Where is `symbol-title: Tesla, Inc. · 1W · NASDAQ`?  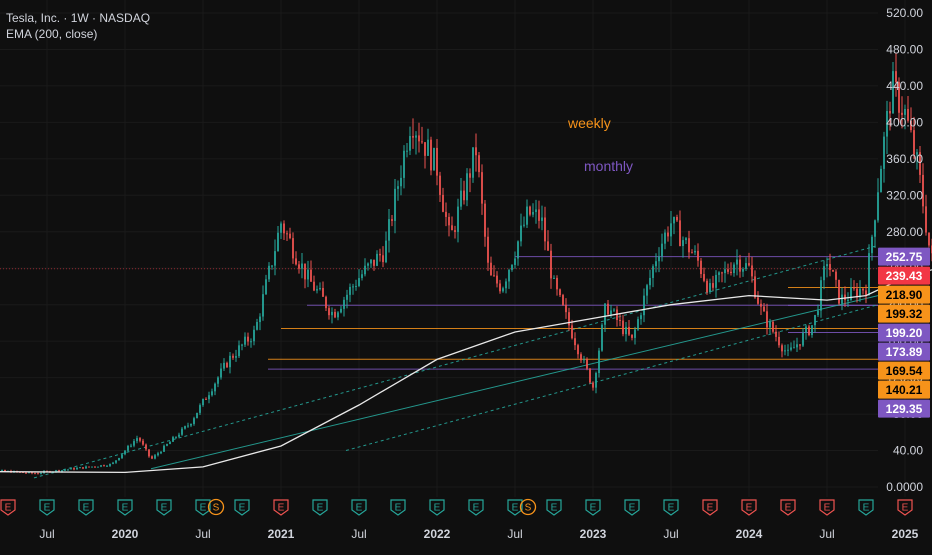 symbol-title: Tesla, Inc. · 1W · NASDAQ is located at coordinates (78, 18).